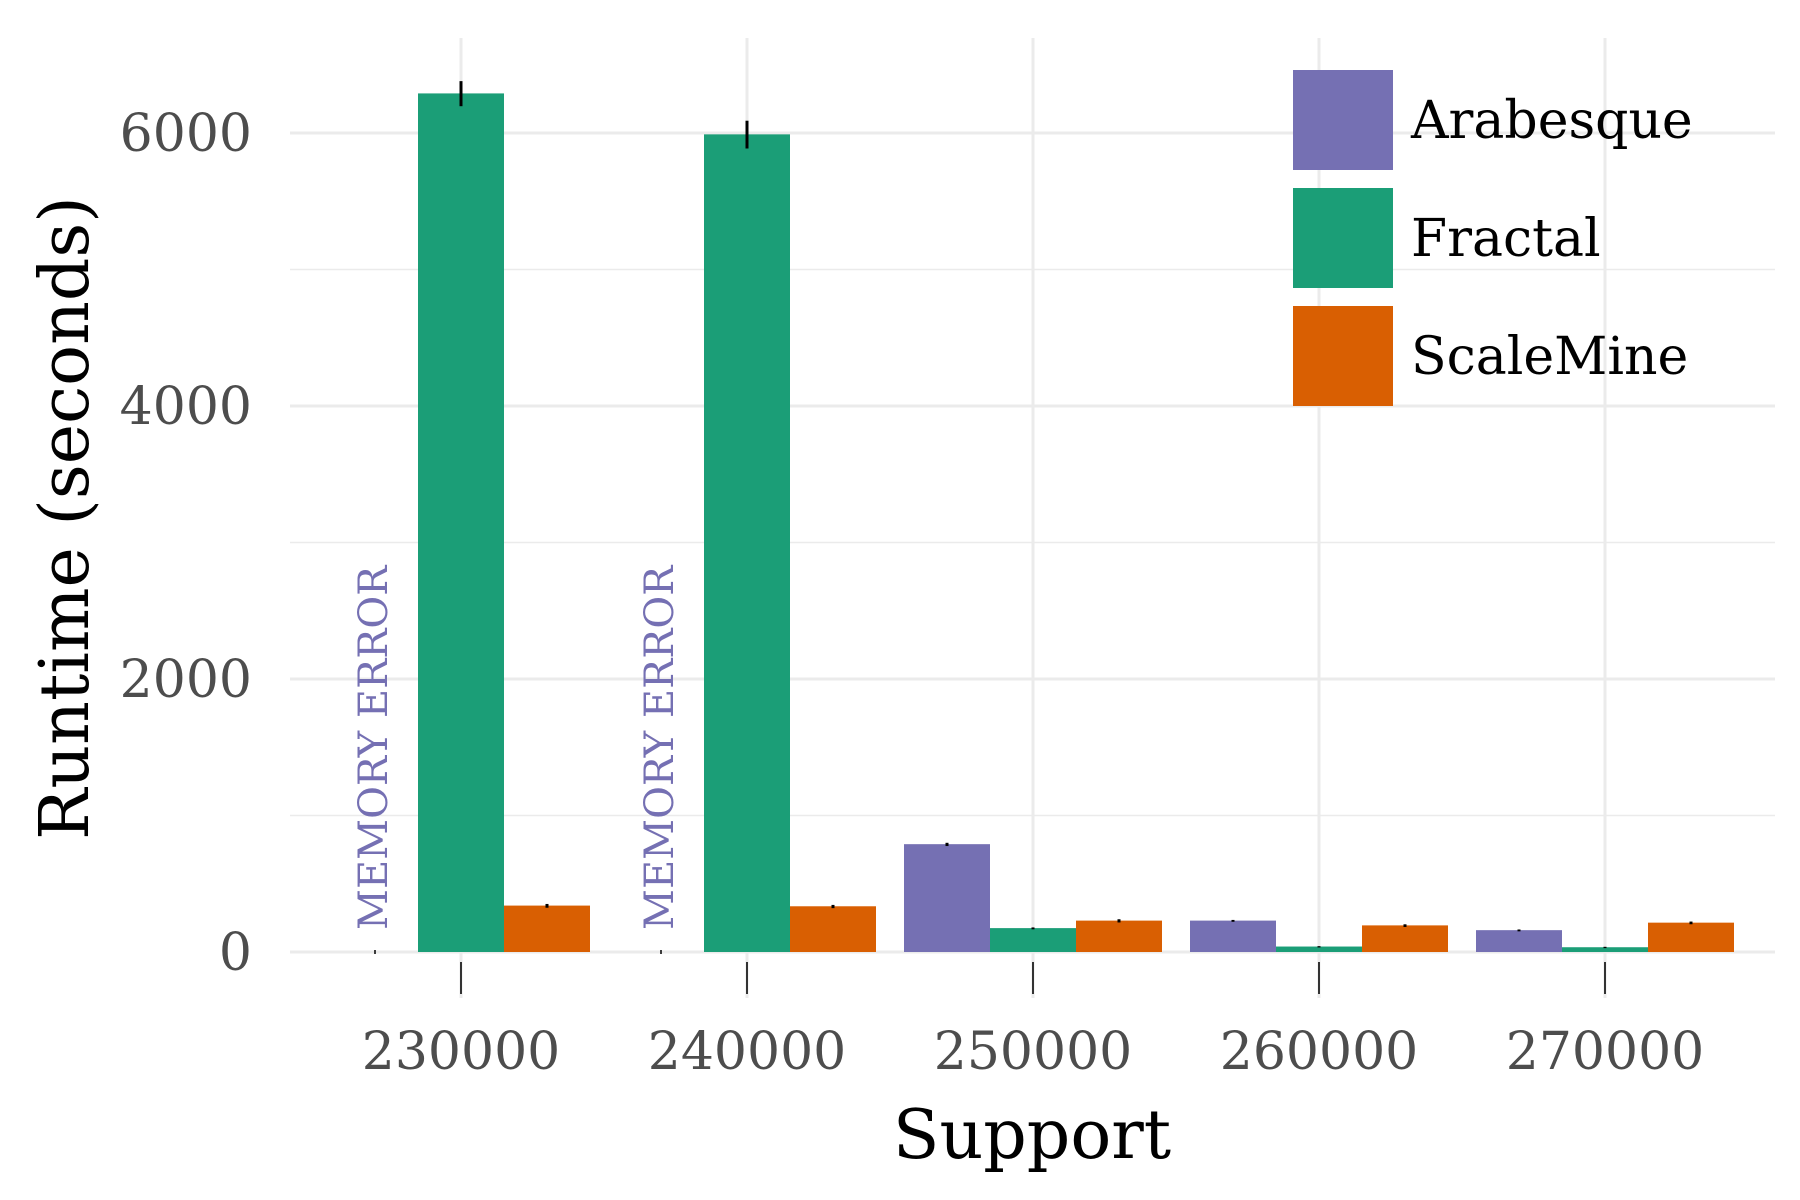 This screenshot has height=1200, width=1800. I want to click on x-axis-title: Support, so click(1032, 1135).